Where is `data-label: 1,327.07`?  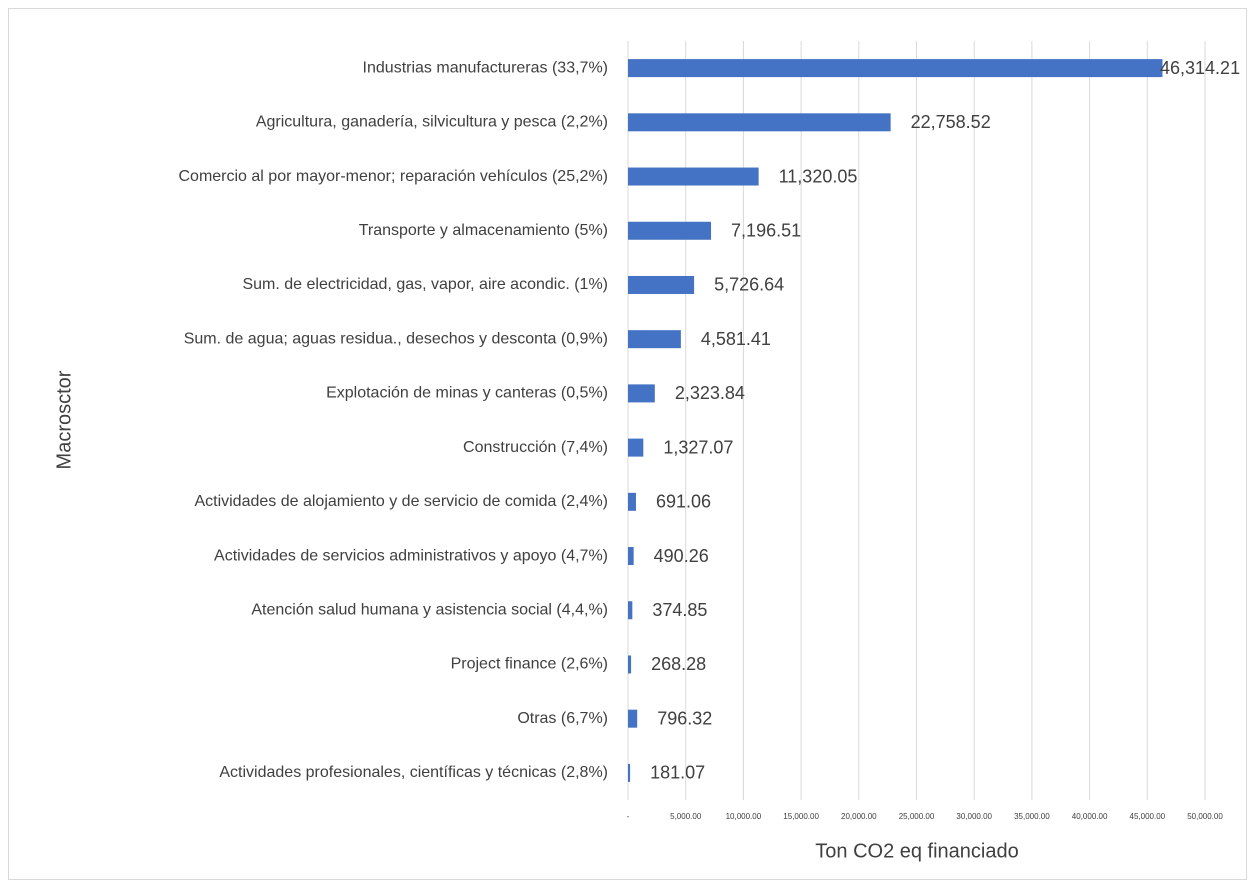 data-label: 1,327.07 is located at coordinates (698, 447).